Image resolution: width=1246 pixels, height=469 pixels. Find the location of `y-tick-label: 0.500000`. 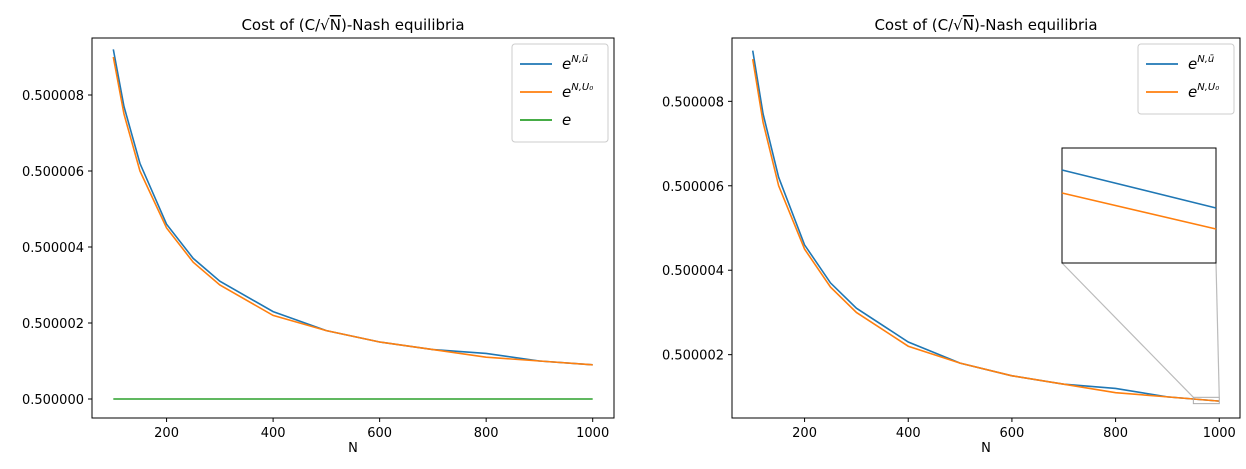

y-tick-label: 0.500000 is located at coordinates (53, 400).